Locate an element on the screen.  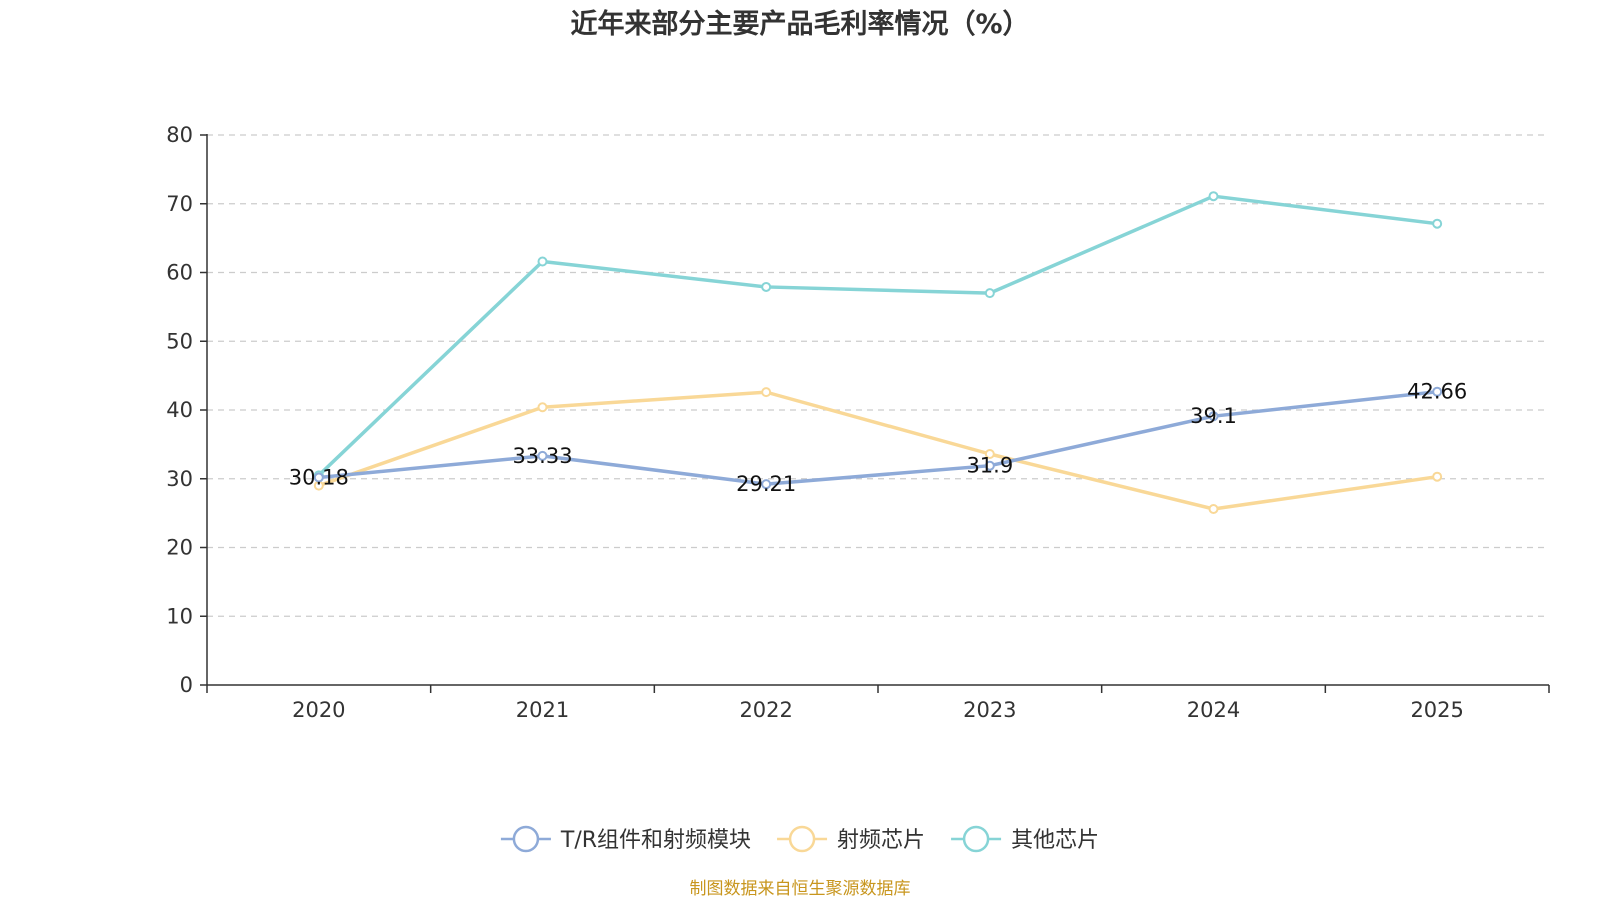
y-tick-label: 50 is located at coordinates (179, 341).